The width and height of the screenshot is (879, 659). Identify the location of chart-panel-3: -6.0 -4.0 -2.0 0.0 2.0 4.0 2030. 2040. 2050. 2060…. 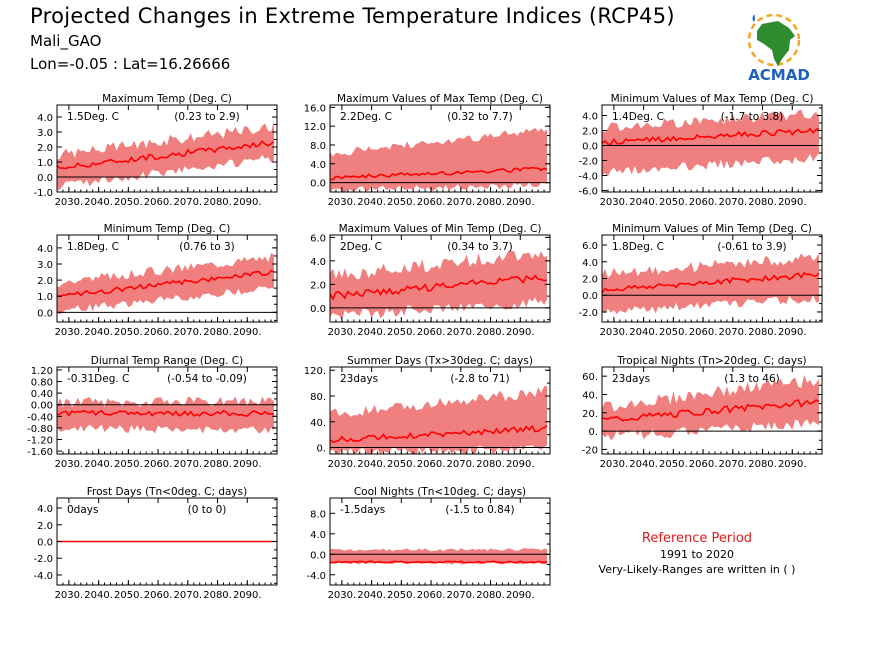
(700, 150).